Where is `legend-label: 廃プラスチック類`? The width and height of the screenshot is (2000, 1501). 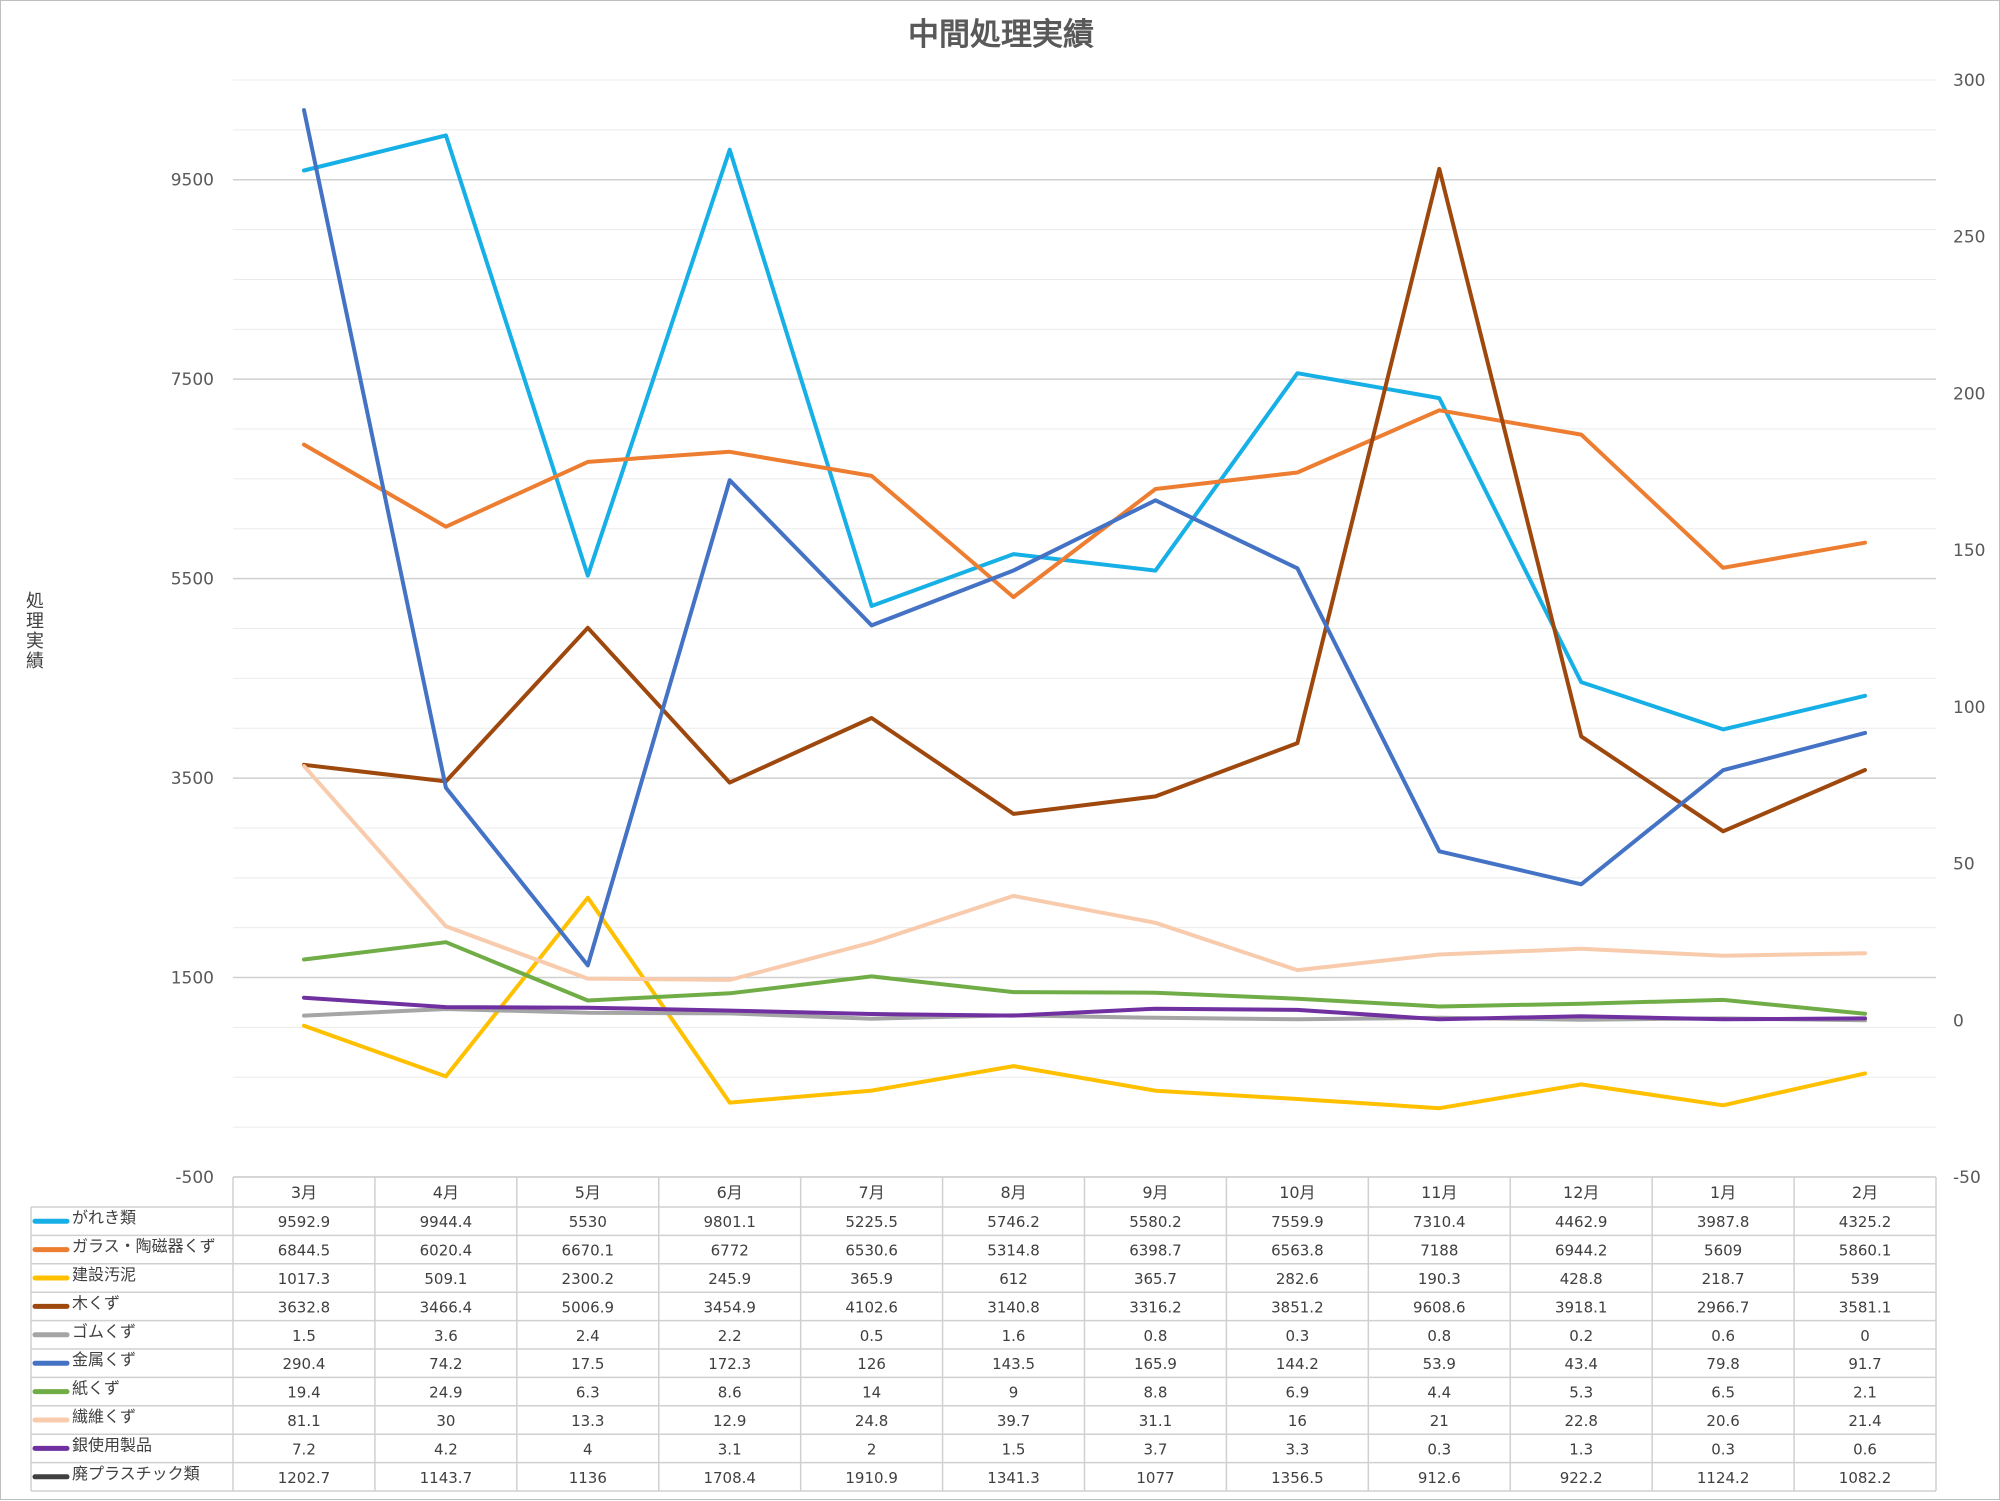 legend-label: 廃プラスチック類 is located at coordinates (136, 1473).